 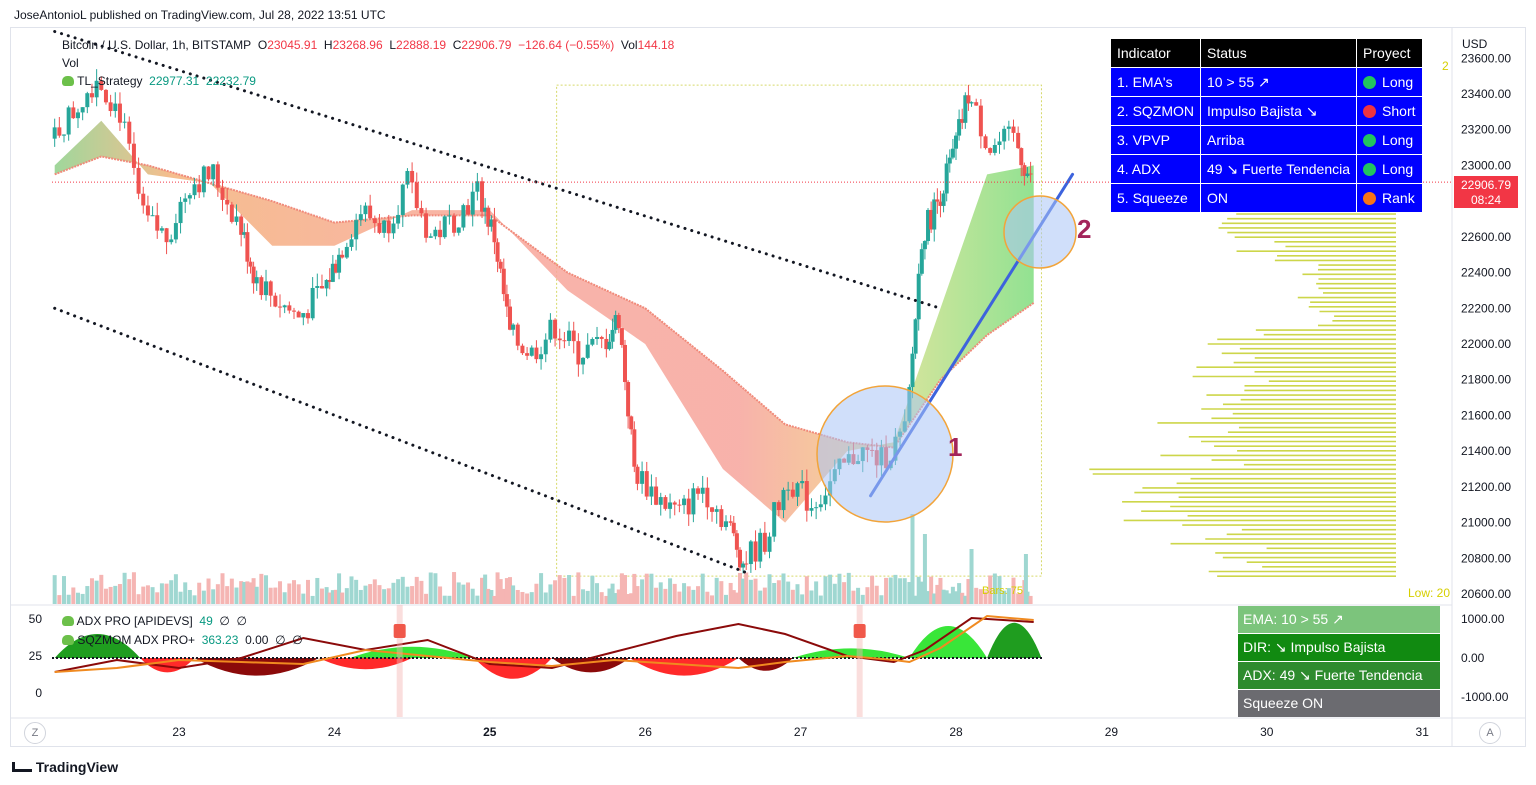 What do you see at coordinates (68, 621) in the screenshot?
I see `frog-icon` at bounding box center [68, 621].